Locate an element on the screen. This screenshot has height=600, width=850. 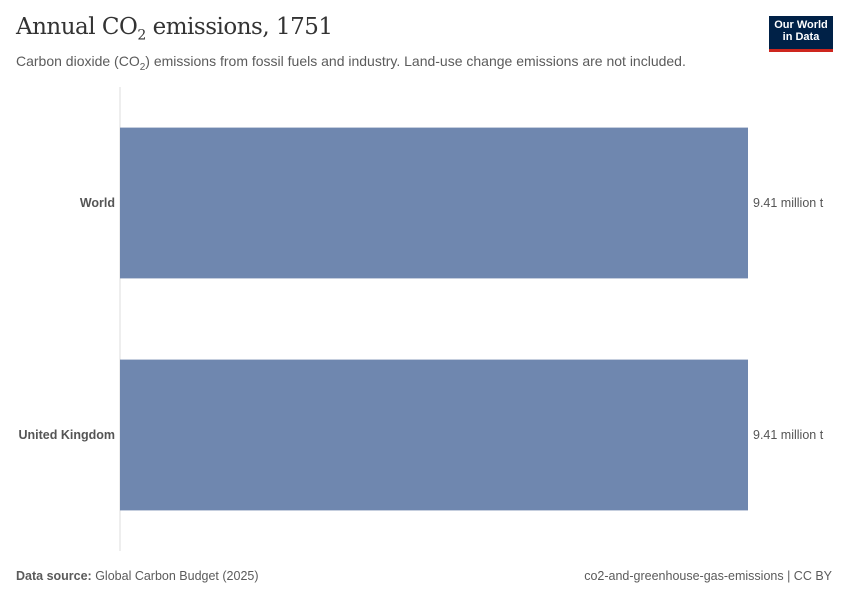
category-label: United Kingdom is located at coordinates (66, 435).